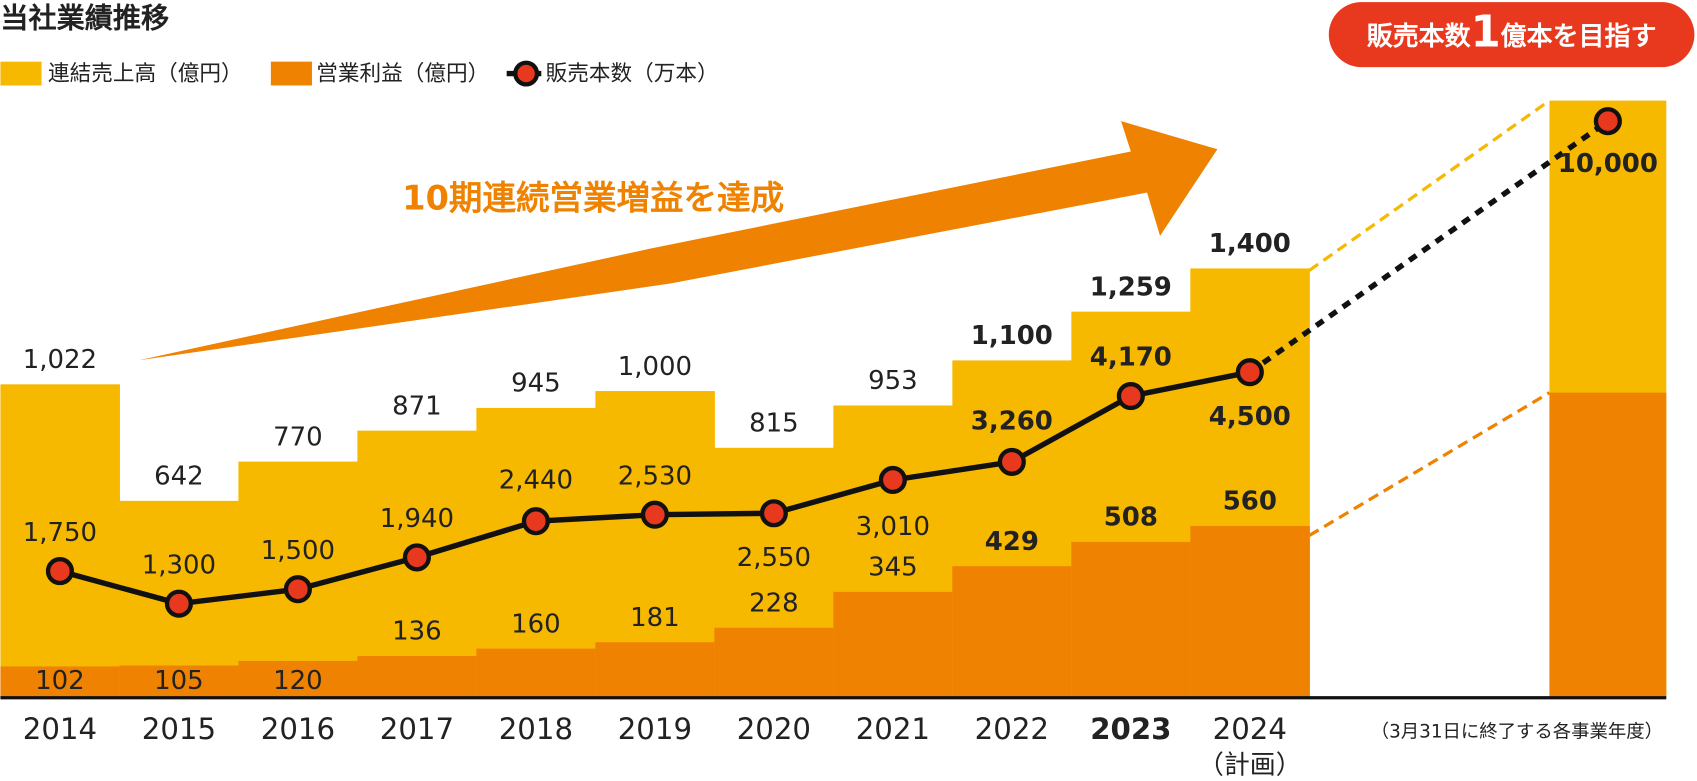 The image size is (1697, 781). I want to click on x-tick-label: 2020, so click(774, 729).